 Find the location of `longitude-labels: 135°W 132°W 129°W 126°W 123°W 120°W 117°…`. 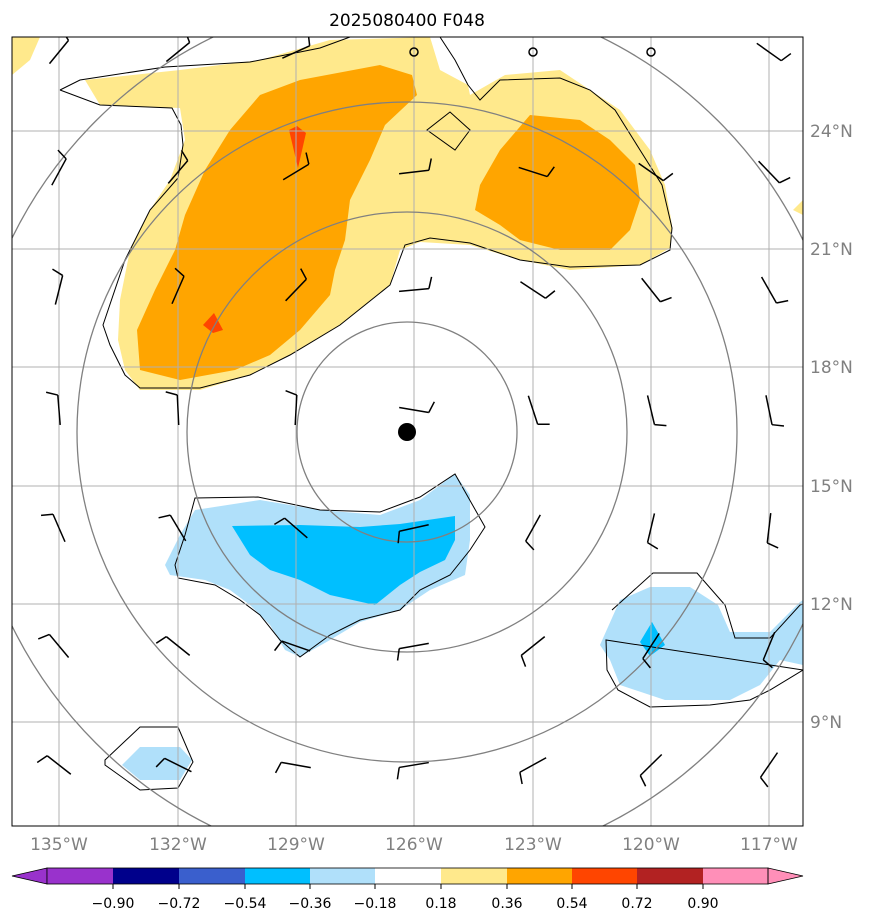

longitude-labels: 135°W 132°W 129°W 126°W 123°W 120°W 117°… is located at coordinates (414, 845).